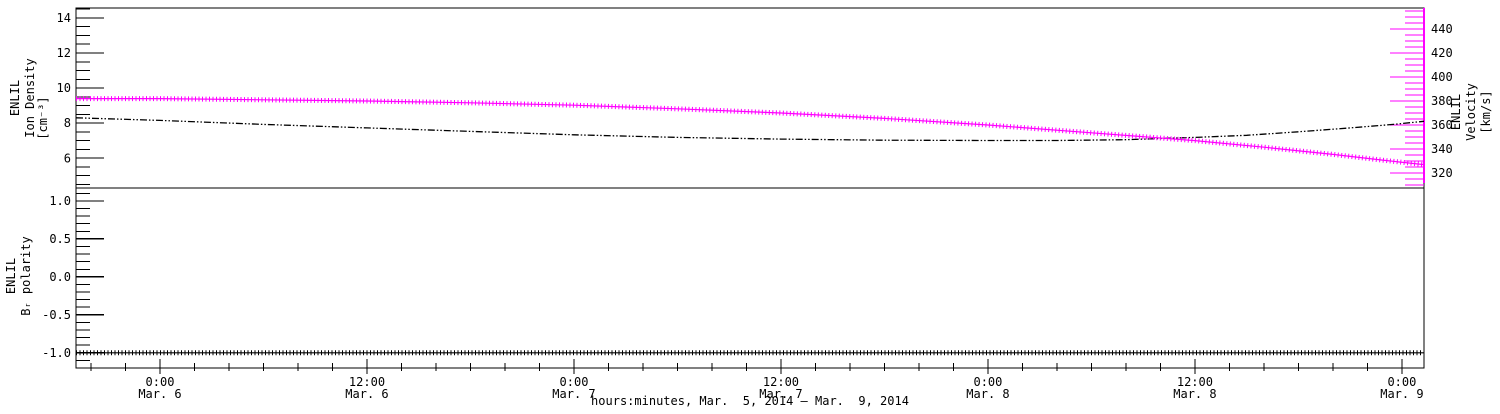 This screenshot has width=1500, height=414. What do you see at coordinates (1442, 29) in the screenshot?
I see `velocity-y-tick-label: 440` at bounding box center [1442, 29].